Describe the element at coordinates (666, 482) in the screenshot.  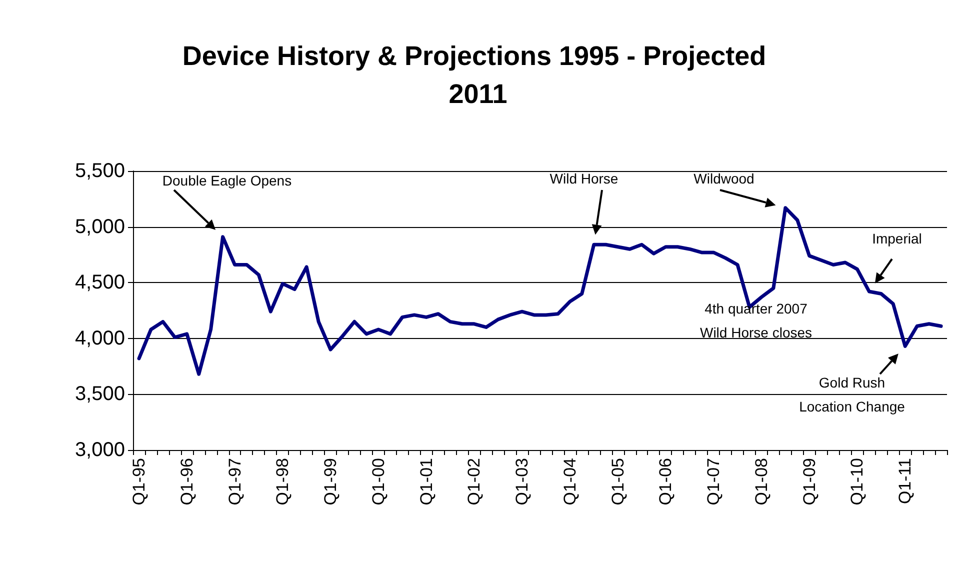
I see `x-tick-label: Q1-06` at that location.